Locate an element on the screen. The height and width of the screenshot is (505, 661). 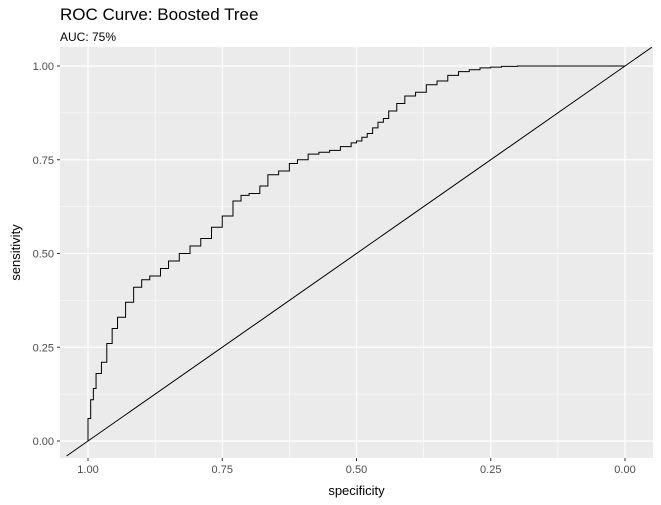
y-tick-label: 0.00 is located at coordinates (43, 442).